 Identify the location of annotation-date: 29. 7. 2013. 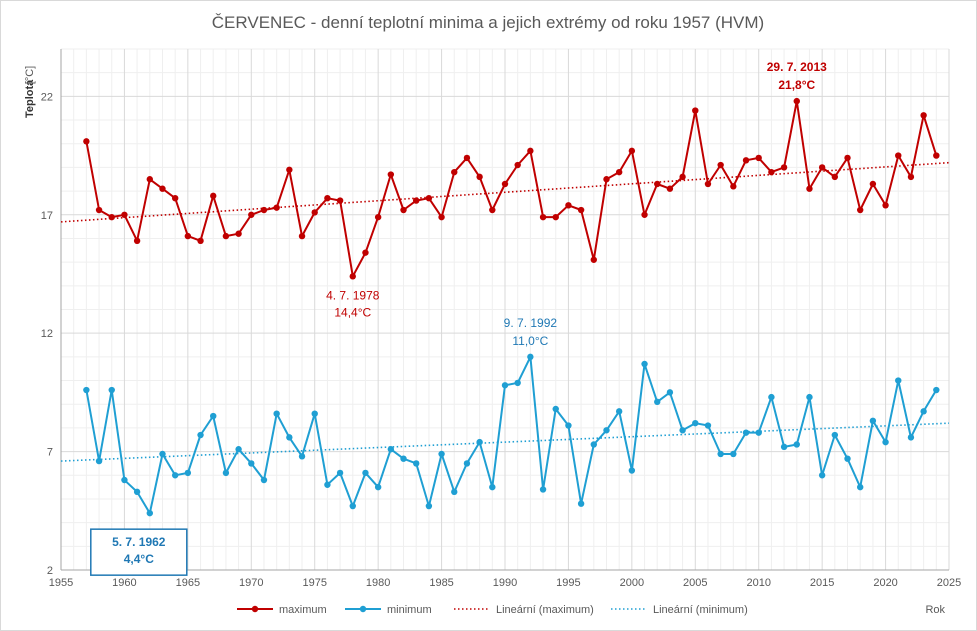
(797, 67).